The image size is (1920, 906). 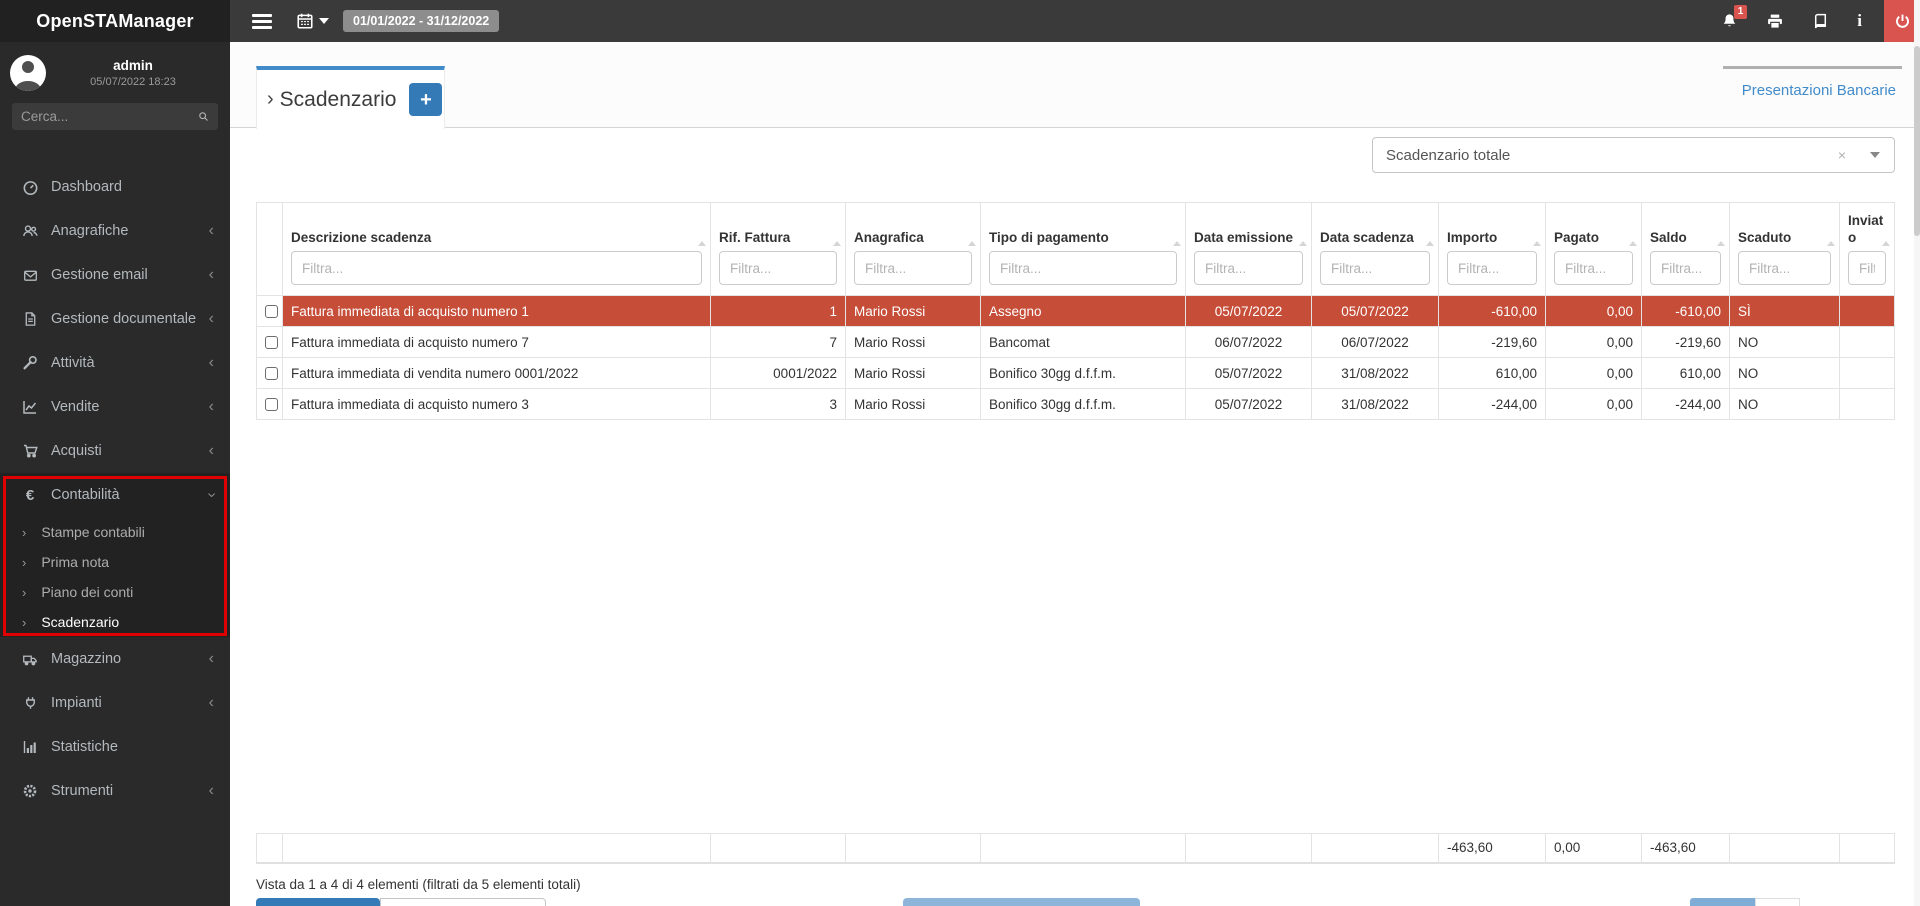 I want to click on search-input, so click(x=109, y=116).